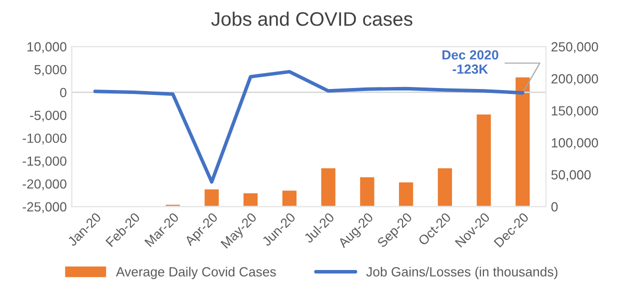 Image resolution: width=624 pixels, height=291 pixels. I want to click on y2-tick-label: 250,000, so click(575, 48).